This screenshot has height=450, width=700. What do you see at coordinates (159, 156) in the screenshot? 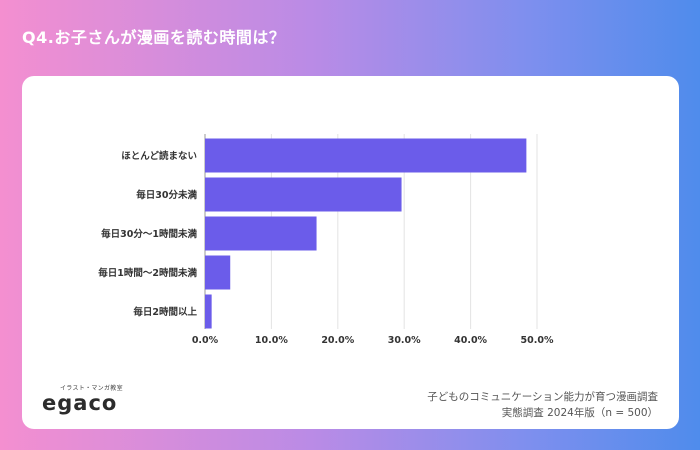
I see `category-label: ほとんど読まない` at bounding box center [159, 156].